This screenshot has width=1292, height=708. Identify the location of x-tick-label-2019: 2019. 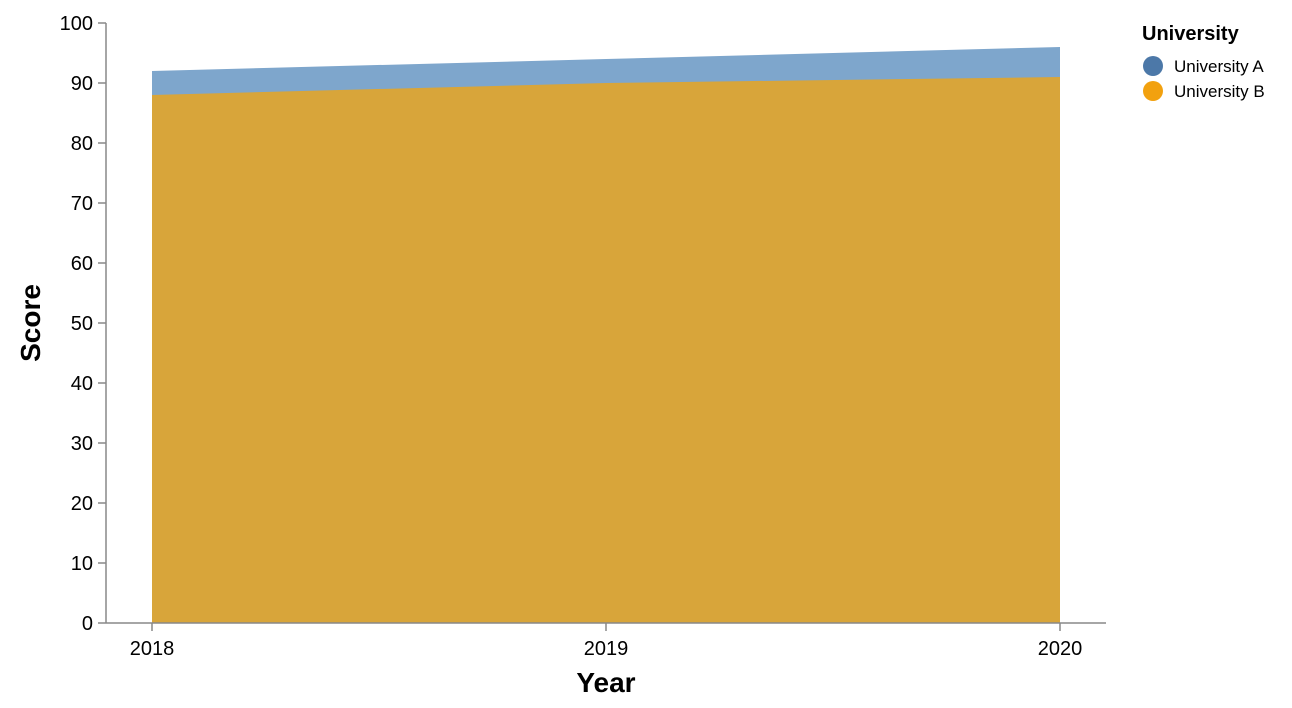
(606, 649).